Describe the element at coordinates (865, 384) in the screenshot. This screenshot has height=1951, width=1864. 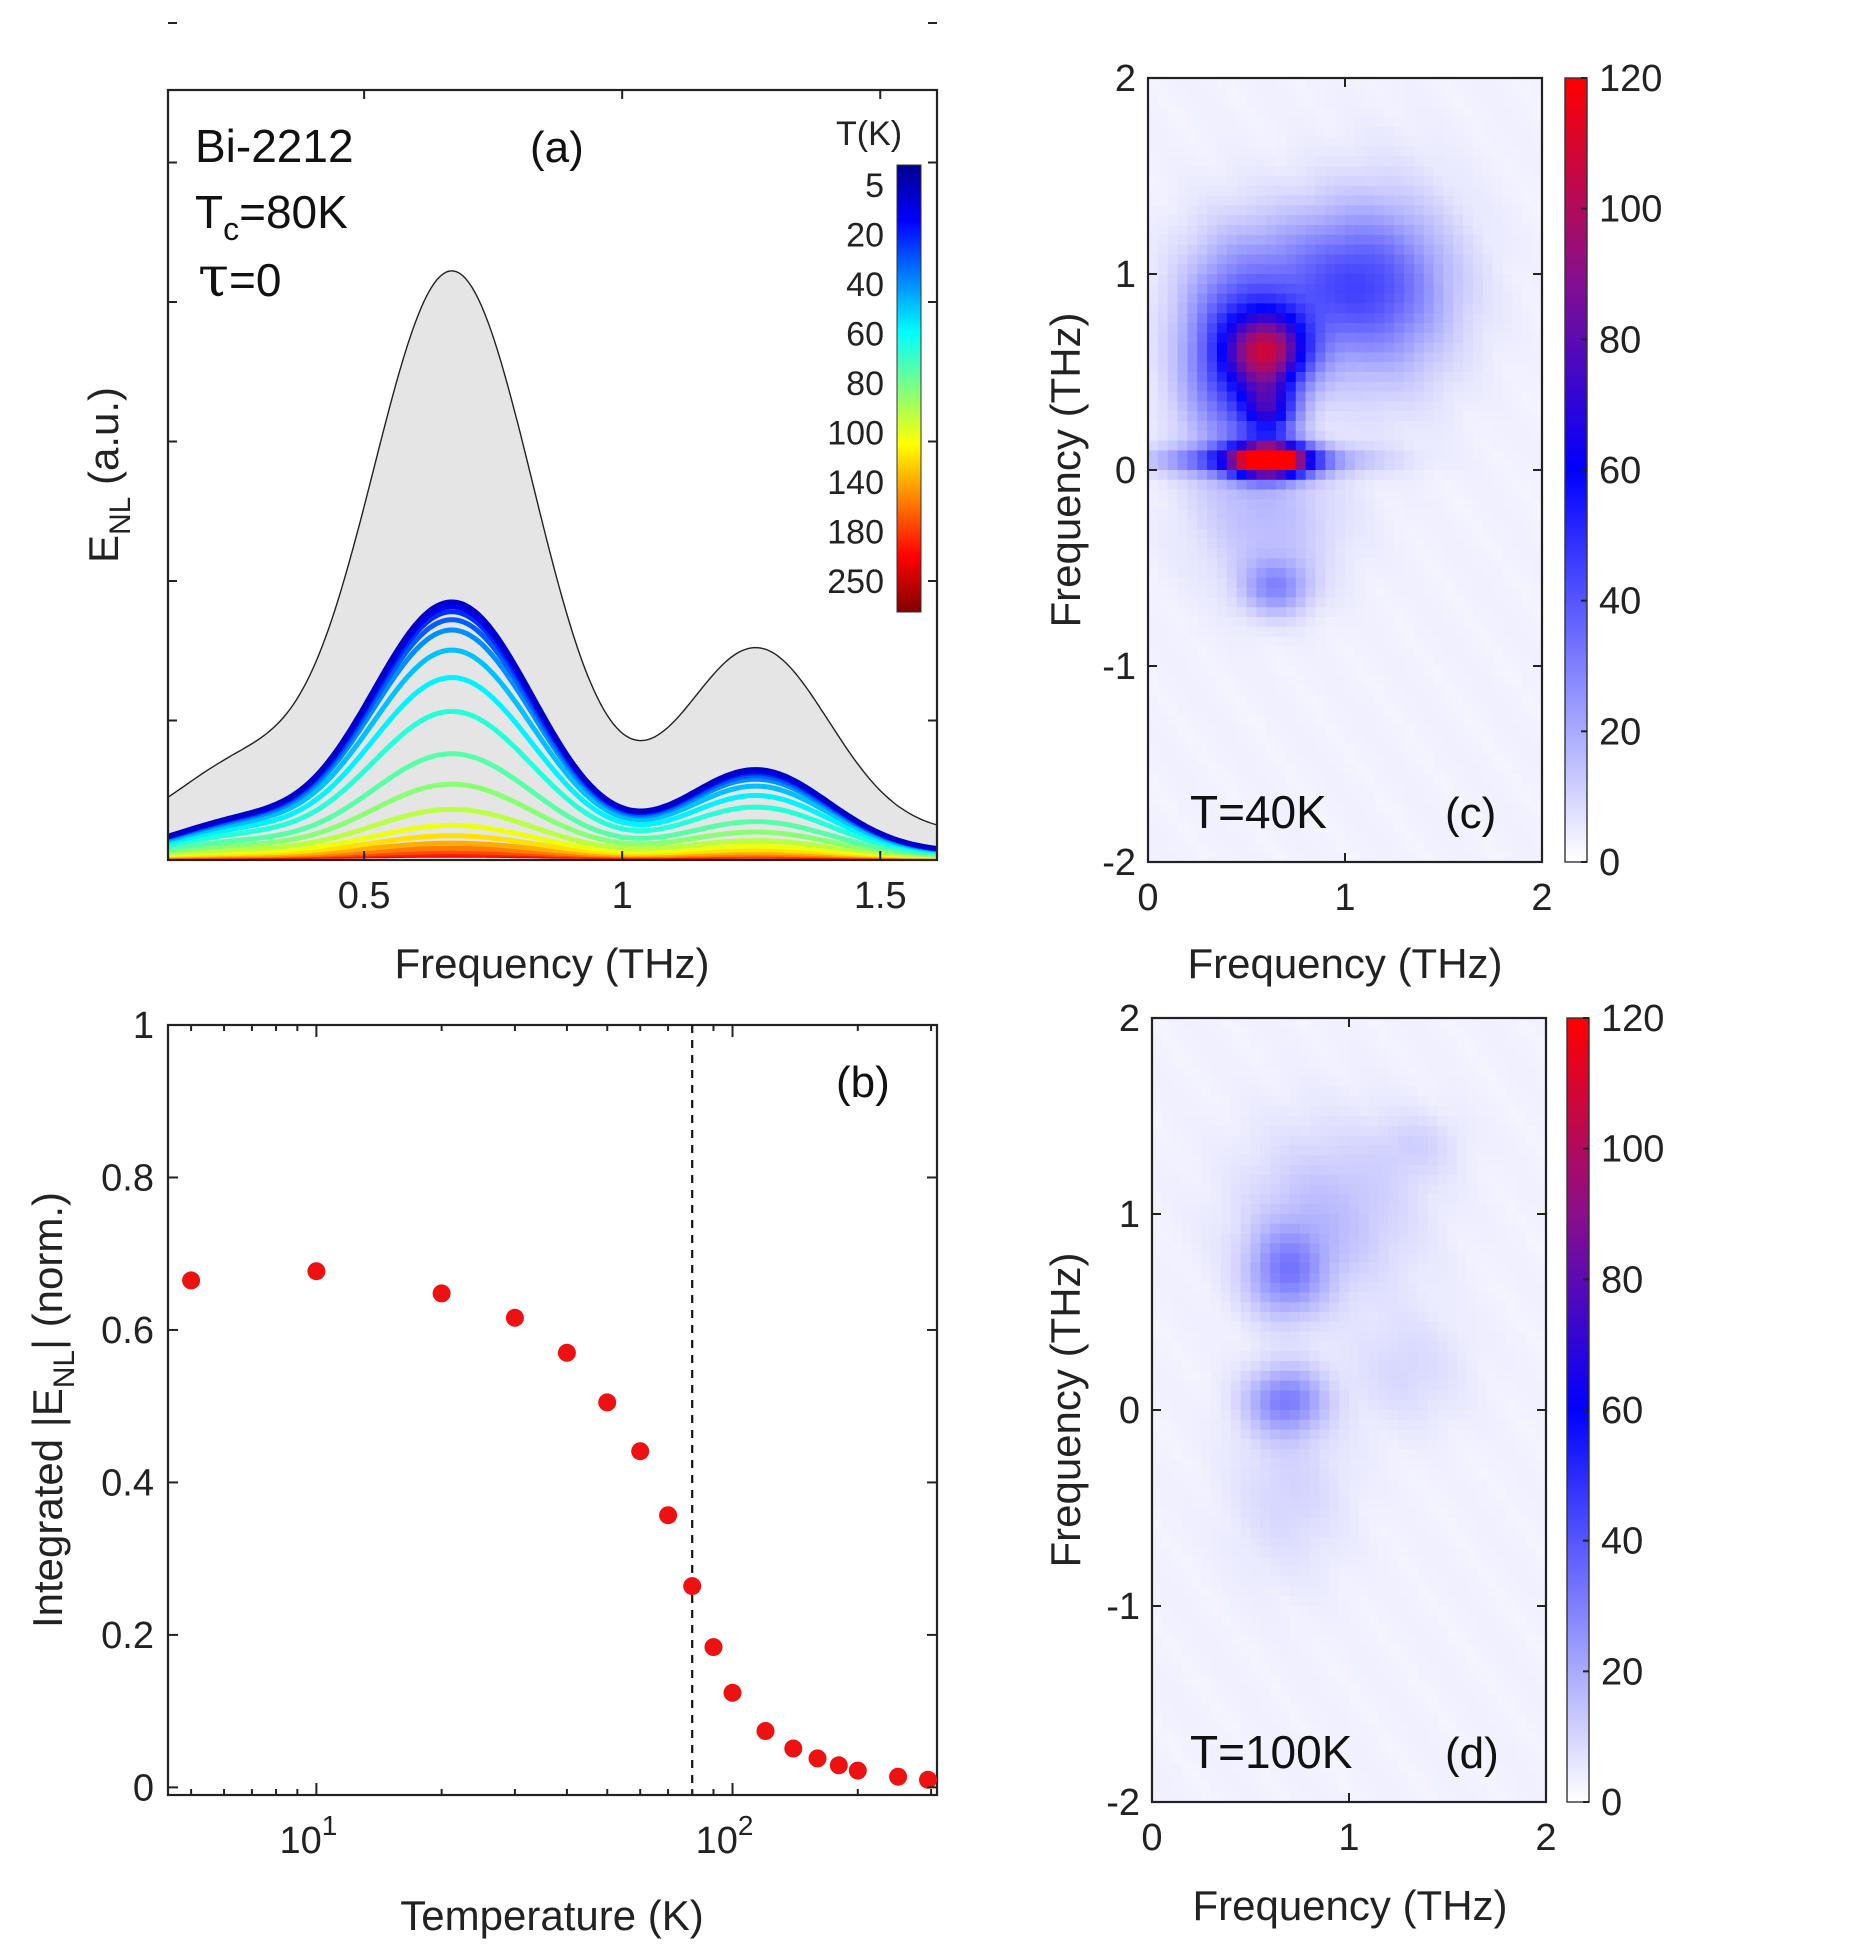
I see `colorbar-label: 80` at that location.